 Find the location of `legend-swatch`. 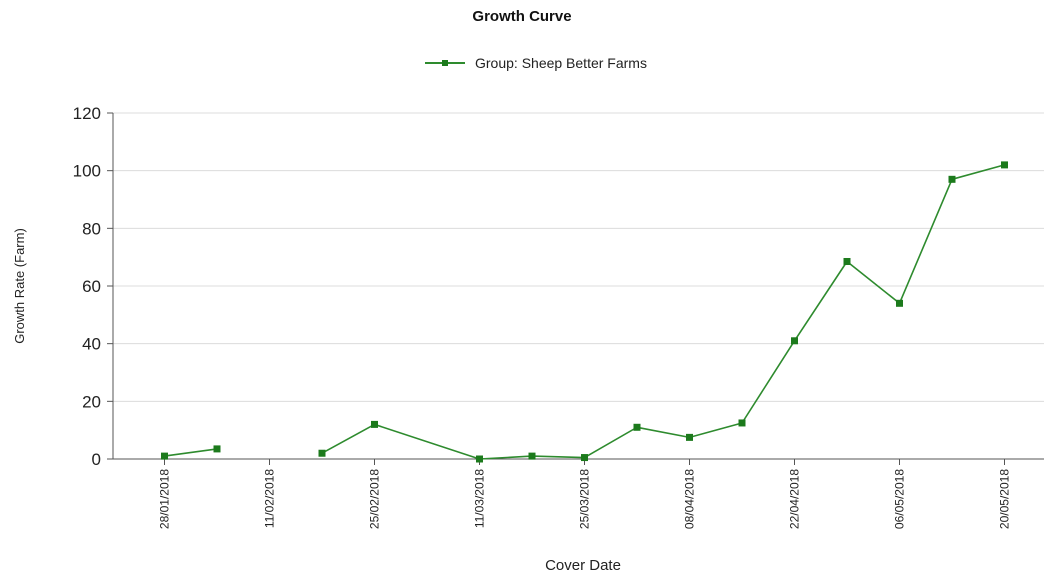

legend-swatch is located at coordinates (445, 63).